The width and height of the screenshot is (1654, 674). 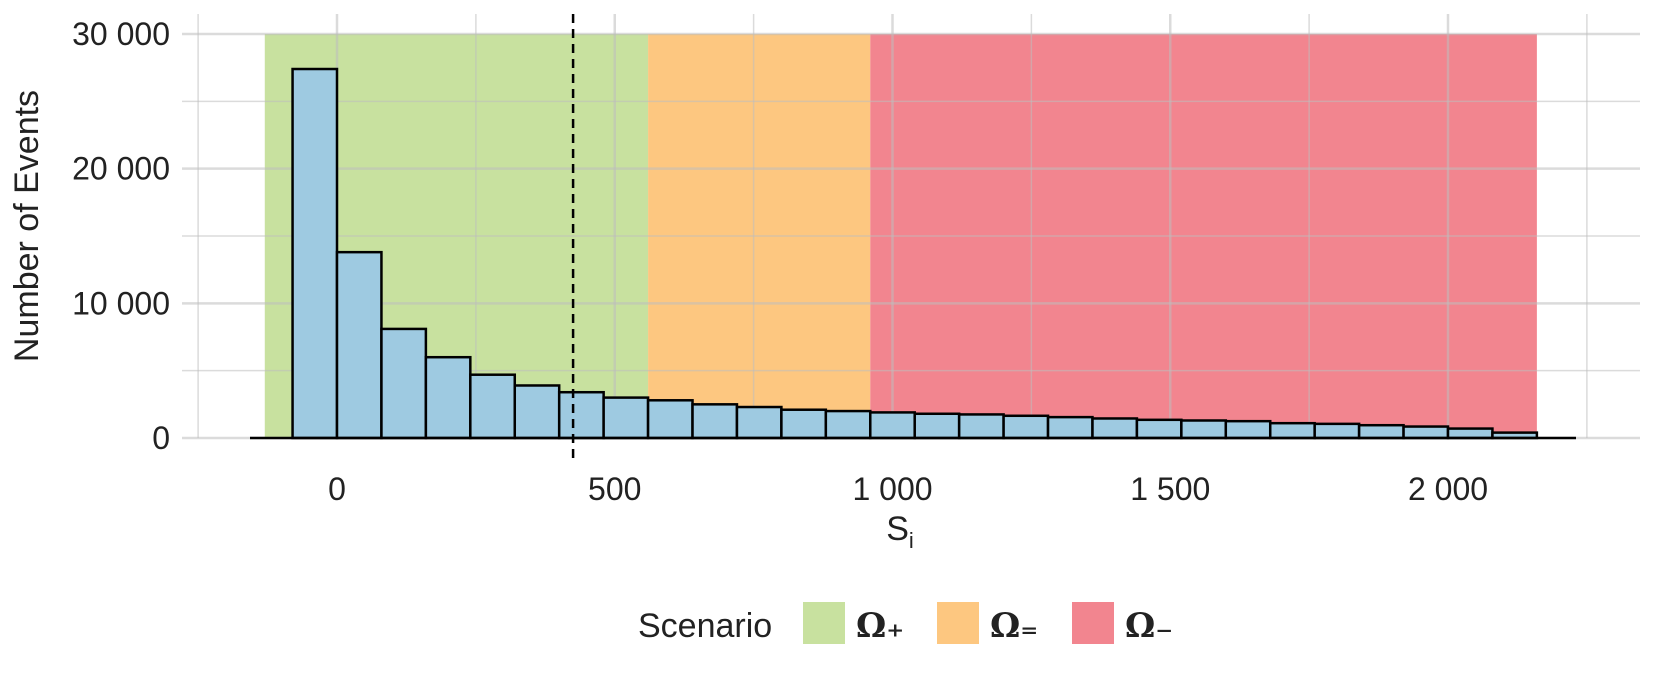 What do you see at coordinates (1170, 489) in the screenshot?
I see `x-tick-label: 1 500` at bounding box center [1170, 489].